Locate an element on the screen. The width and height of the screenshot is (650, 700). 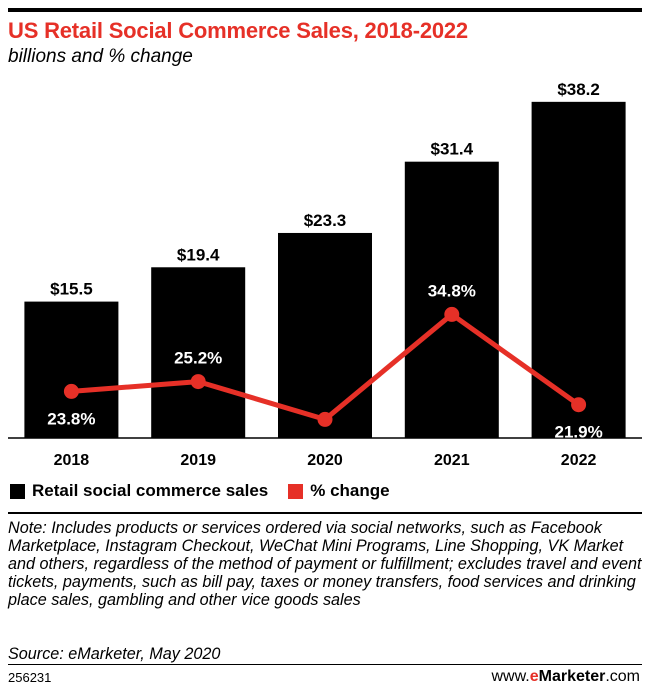
x-tick-2019: 2019 is located at coordinates (198, 460).